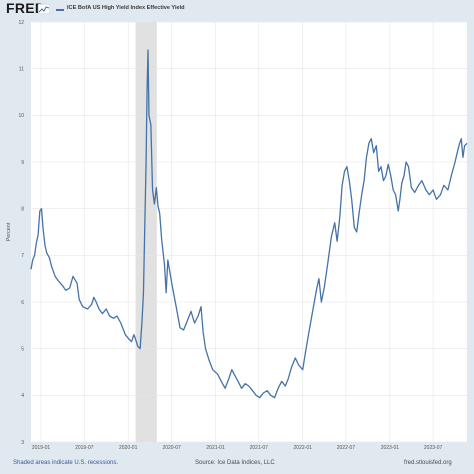 The height and width of the screenshot is (474, 474). What do you see at coordinates (215, 448) in the screenshot?
I see `x-tick-label-4: 2021-01` at bounding box center [215, 448].